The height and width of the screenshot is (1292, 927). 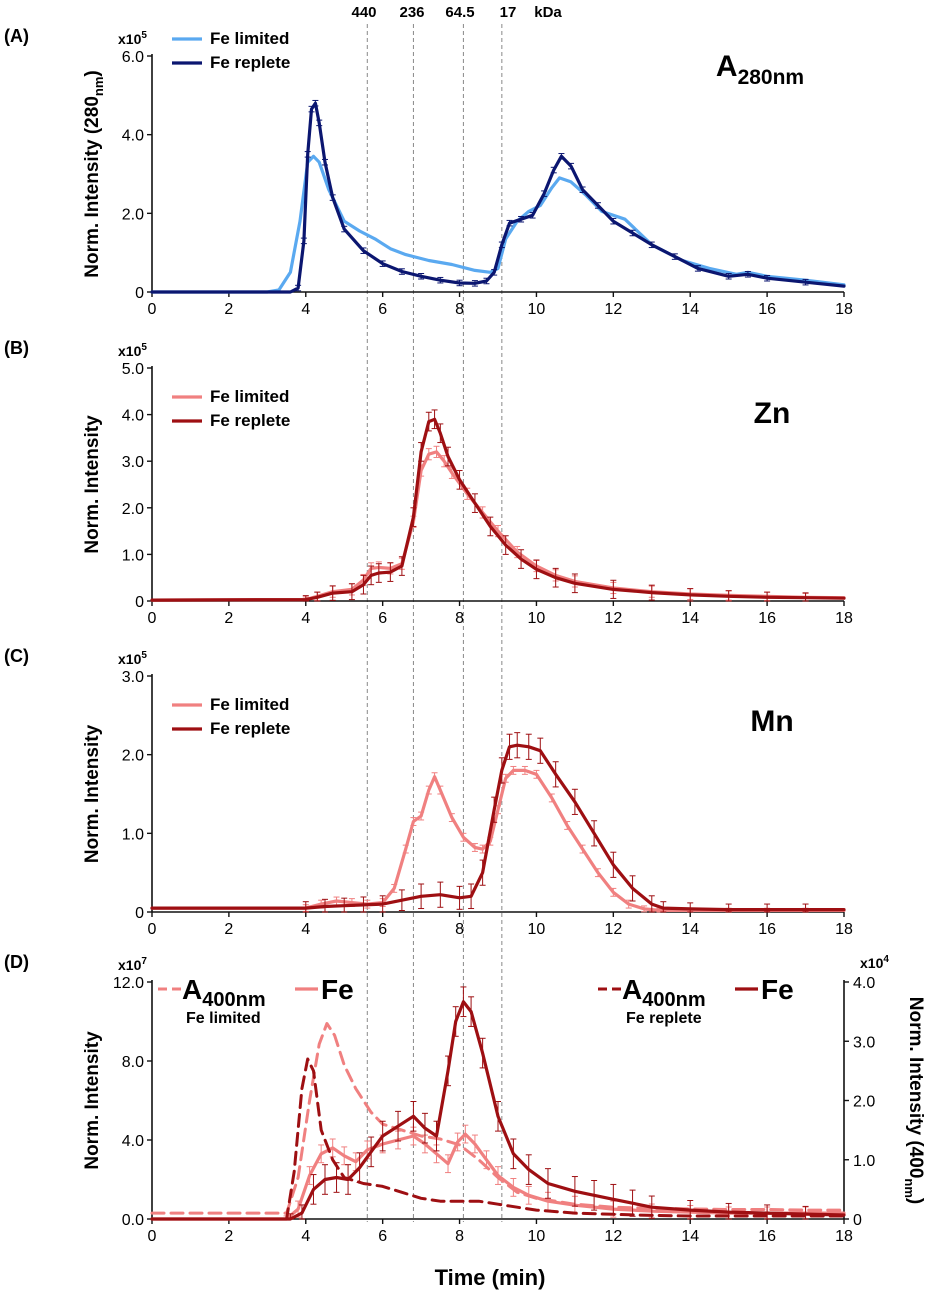 What do you see at coordinates (915, 1201) in the screenshot?
I see `y2-axis-title-end: )` at bounding box center [915, 1201].